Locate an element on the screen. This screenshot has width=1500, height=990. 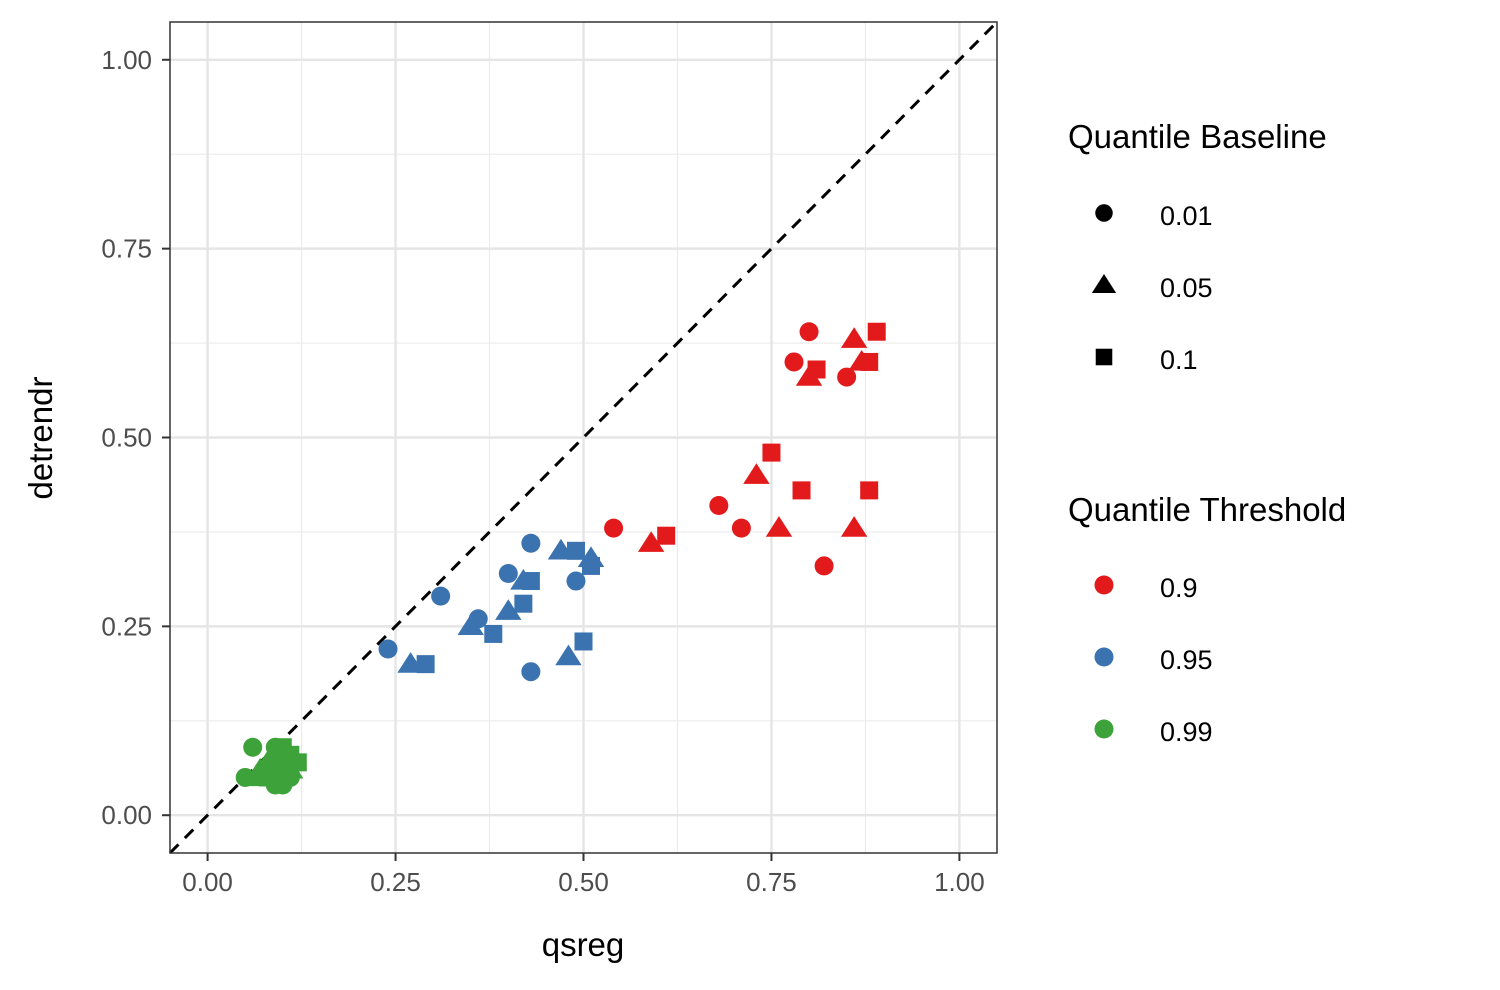
y-tick-label: 1.00 is located at coordinates (126, 60).